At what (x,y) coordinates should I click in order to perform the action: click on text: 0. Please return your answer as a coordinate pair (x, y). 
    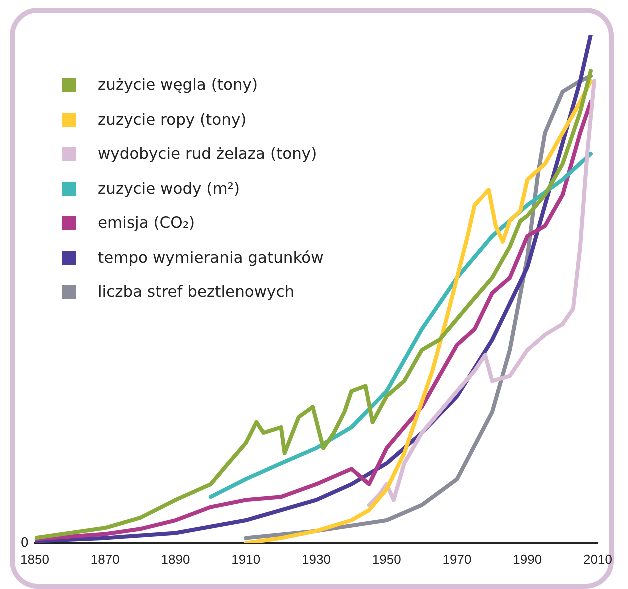
    Looking at the image, I should click on (24, 543).